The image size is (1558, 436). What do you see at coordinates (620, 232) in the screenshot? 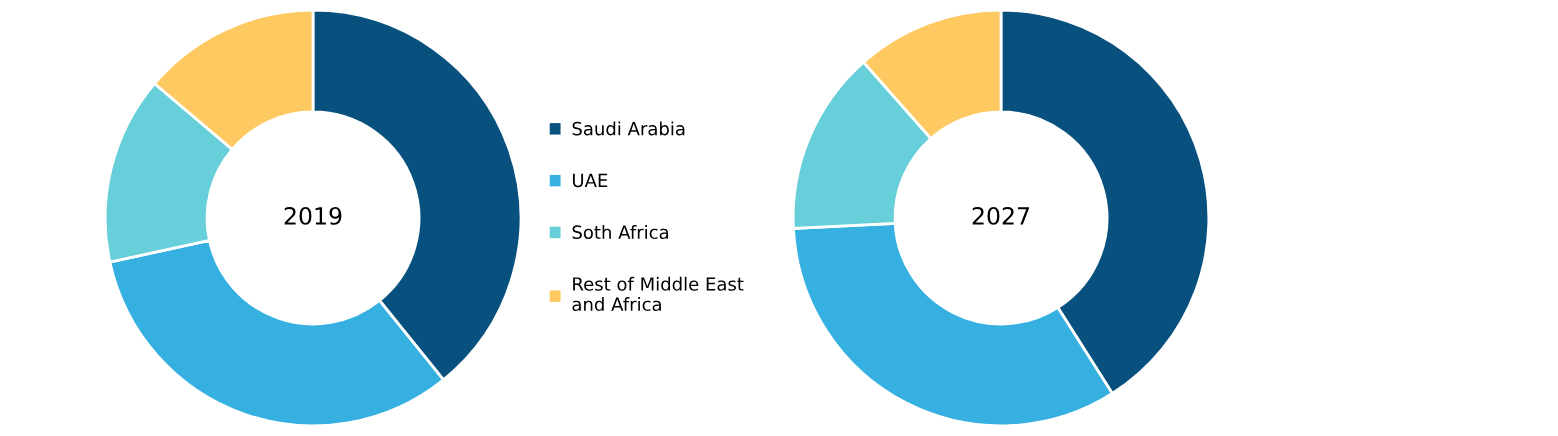
I see `legend-label: Soth Africa` at bounding box center [620, 232].